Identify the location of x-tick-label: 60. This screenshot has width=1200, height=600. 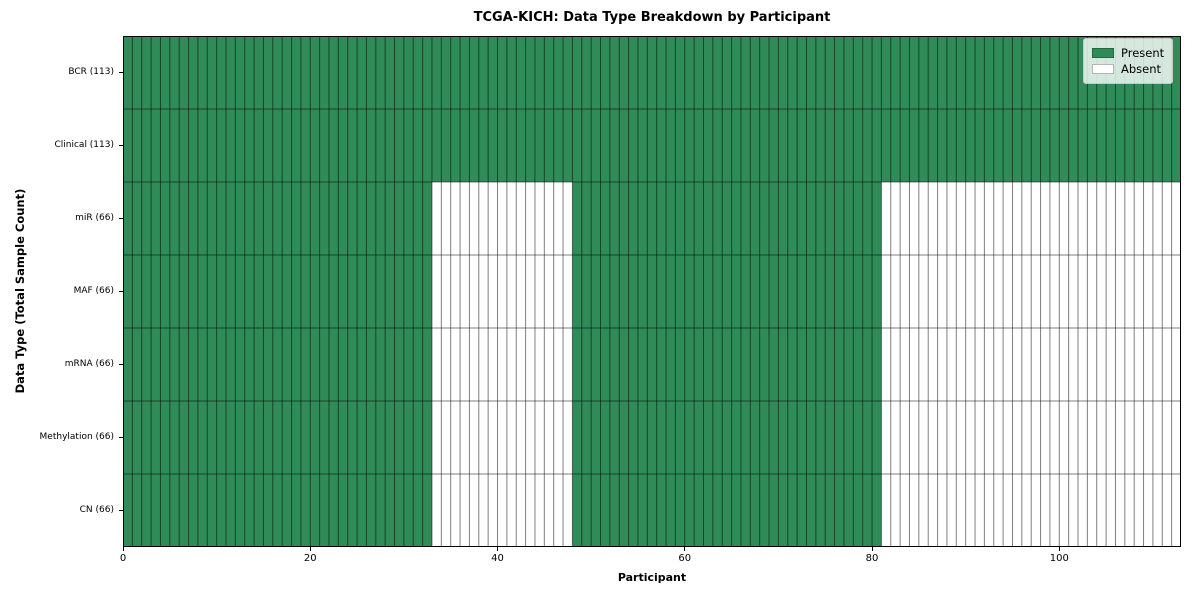
(685, 558).